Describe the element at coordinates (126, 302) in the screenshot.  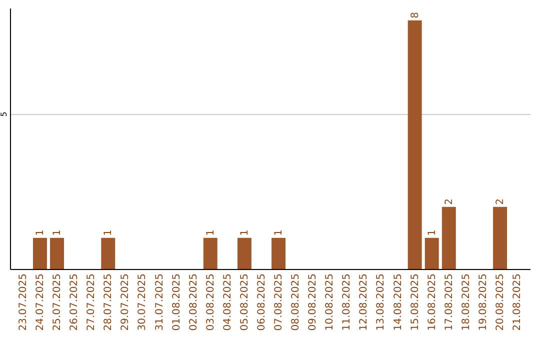
I see `x-tick-label: 29.07.2025` at that location.